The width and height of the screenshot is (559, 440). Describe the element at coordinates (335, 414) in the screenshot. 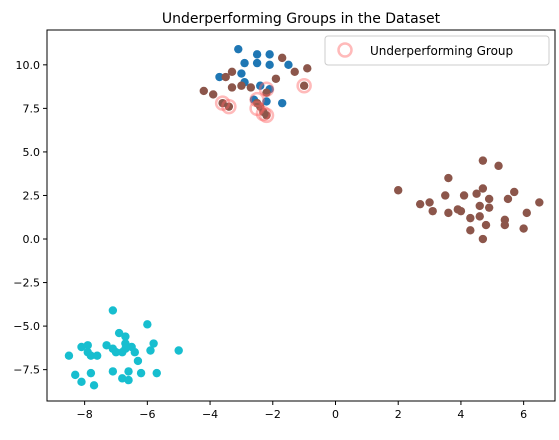

I see `x-tick-label-4: 0` at that location.